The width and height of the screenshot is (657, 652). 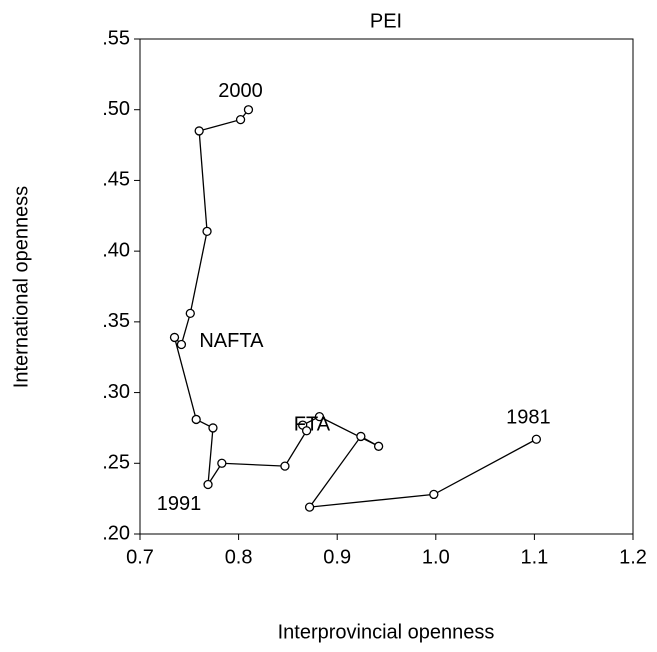 I want to click on y-tick-label: .55, so click(x=116, y=38).